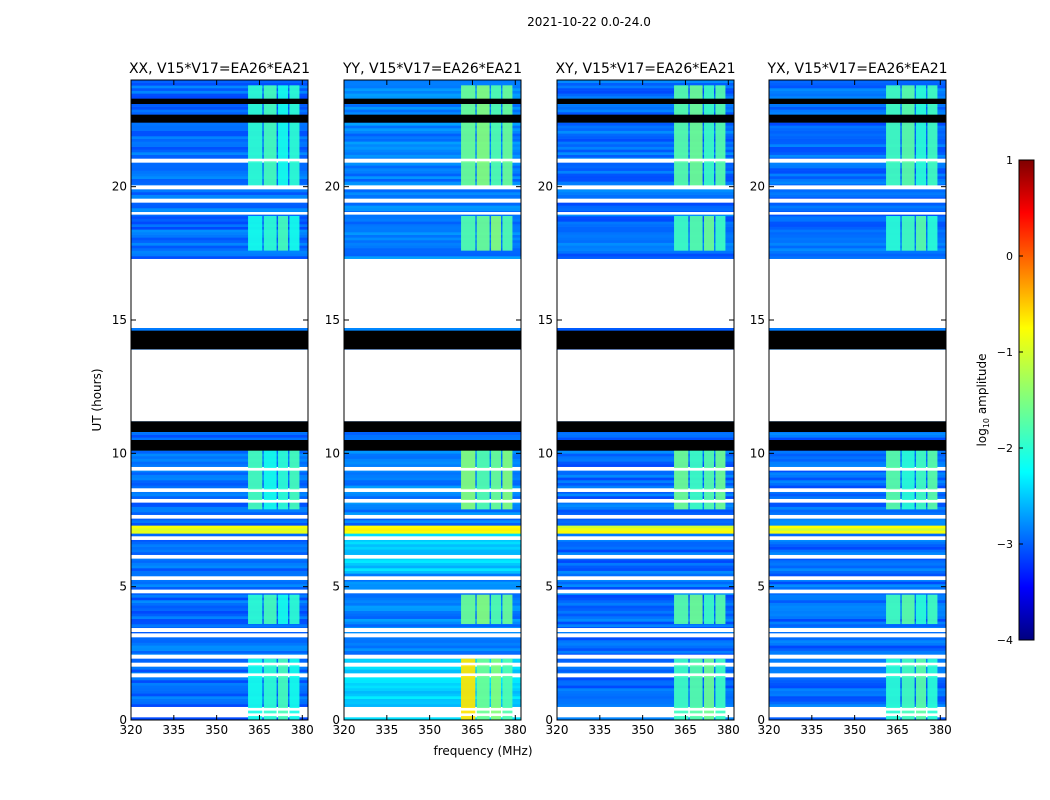 The height and width of the screenshot is (800, 1050). I want to click on y-tick-label: 5, so click(761, 587).